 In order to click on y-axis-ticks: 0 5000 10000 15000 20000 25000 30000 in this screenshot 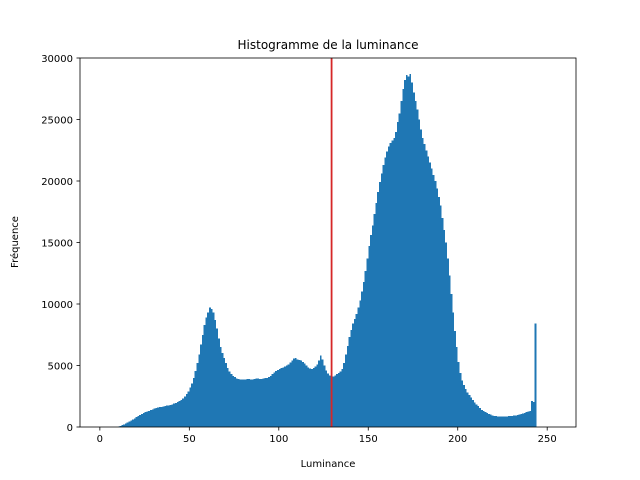, I will do `click(60, 244)`.